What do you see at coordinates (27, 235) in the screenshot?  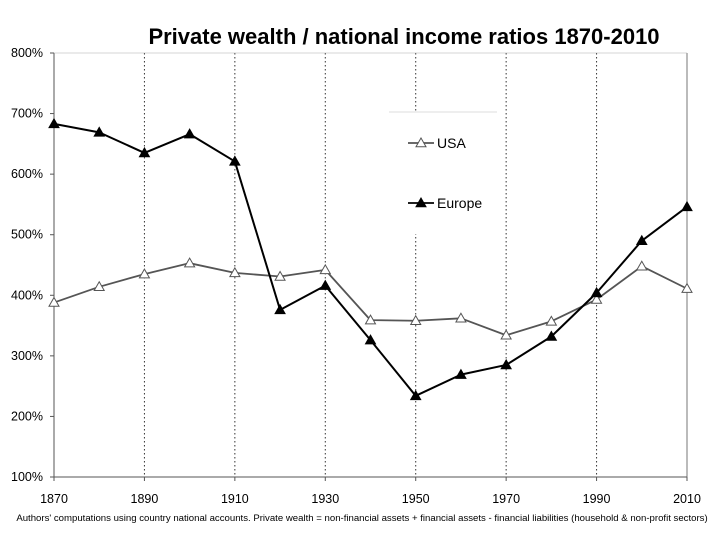 I see `y-tick-label-500: 500%` at bounding box center [27, 235].